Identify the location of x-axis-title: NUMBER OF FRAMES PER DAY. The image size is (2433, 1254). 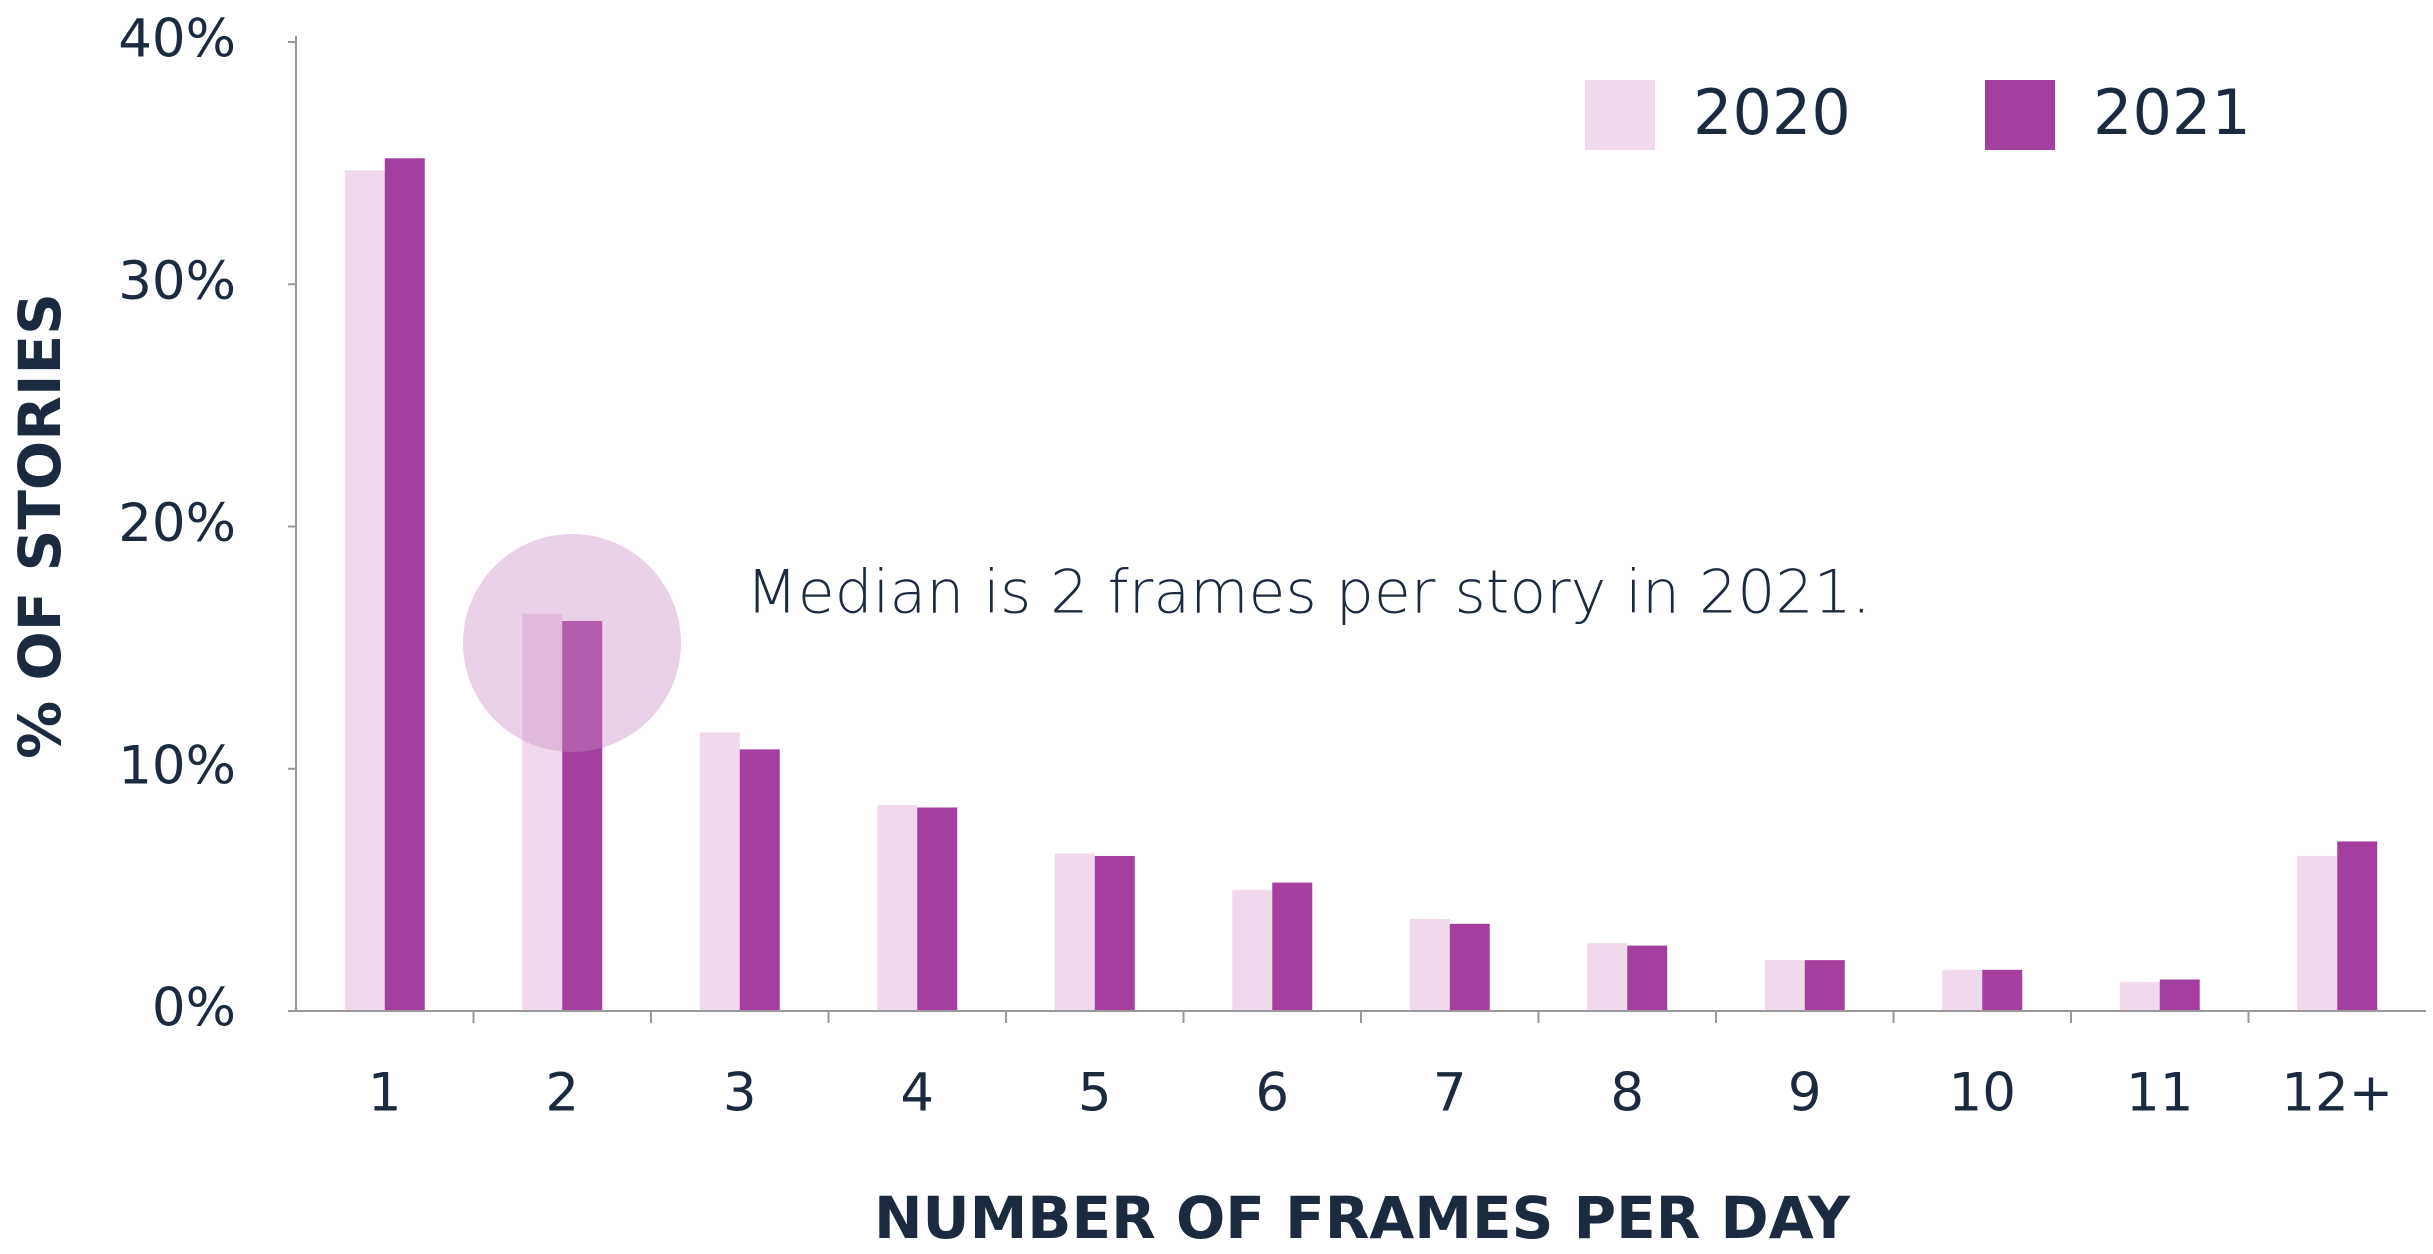
(1362, 1218).